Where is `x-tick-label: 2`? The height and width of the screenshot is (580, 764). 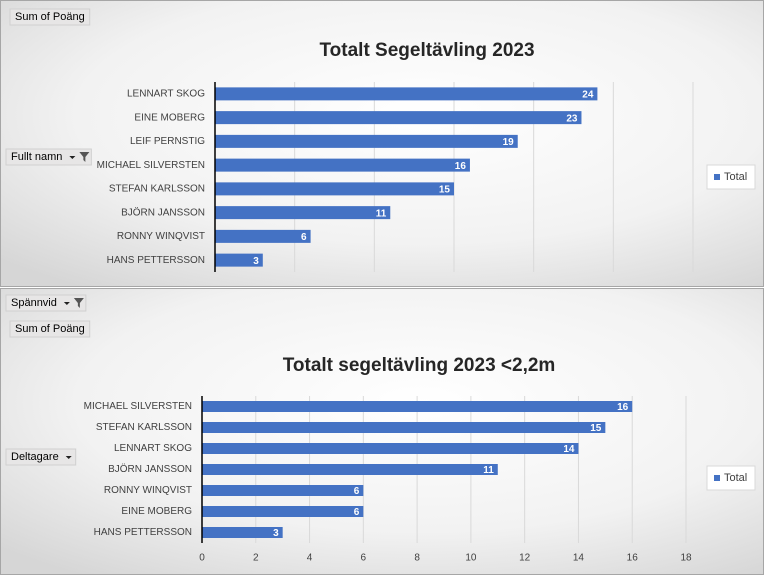
x-tick-label: 2 is located at coordinates (256, 558).